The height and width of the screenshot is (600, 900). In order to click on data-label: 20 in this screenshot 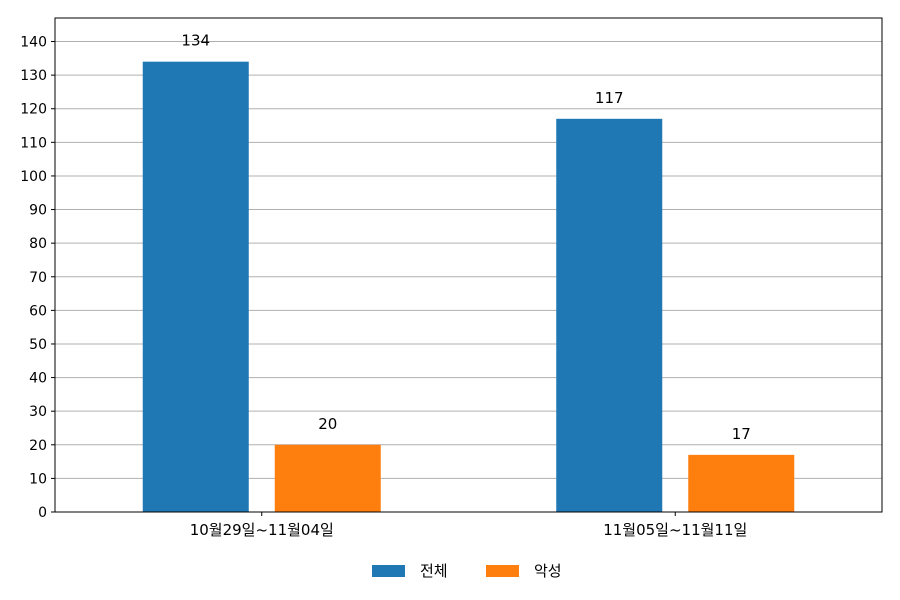, I will do `click(327, 424)`.